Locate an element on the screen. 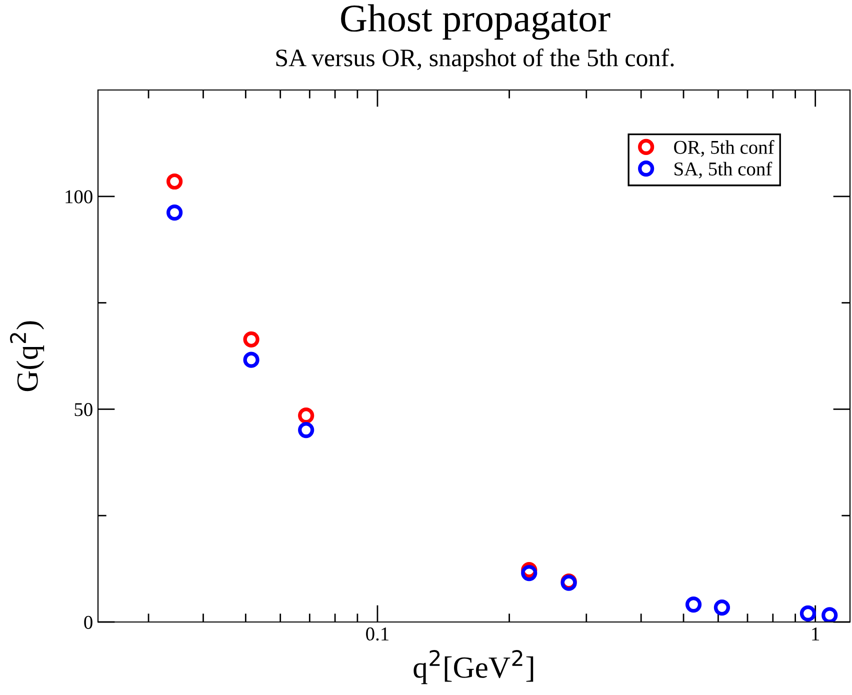  chart-title: Ghost propagator is located at coordinates (475, 22).